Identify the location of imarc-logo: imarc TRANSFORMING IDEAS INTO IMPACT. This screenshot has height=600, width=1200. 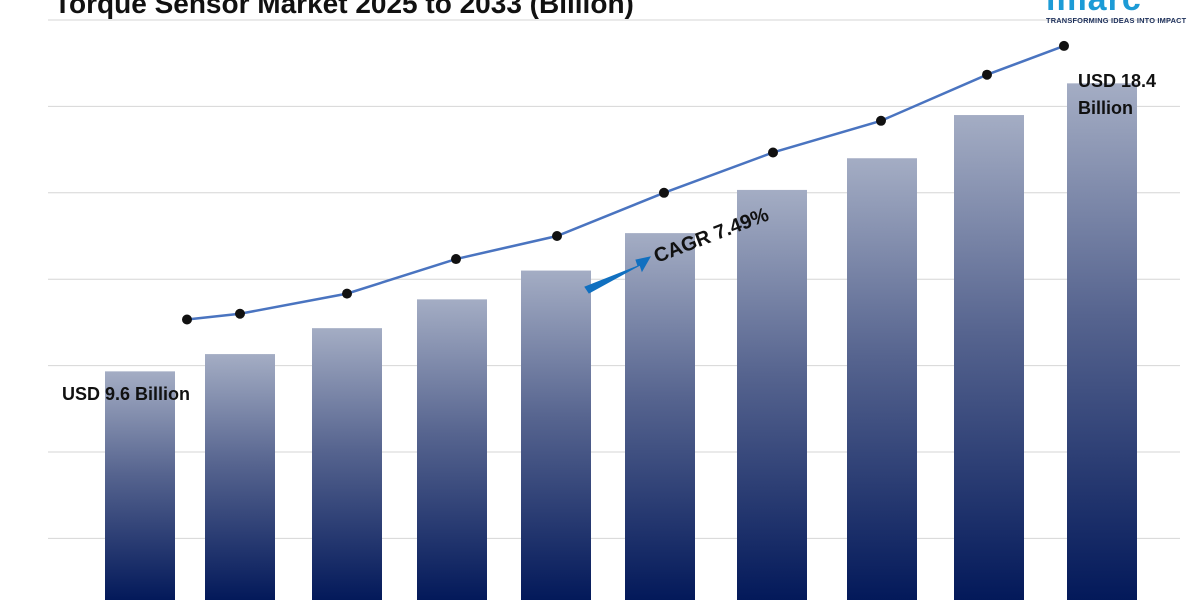
(1119, 15).